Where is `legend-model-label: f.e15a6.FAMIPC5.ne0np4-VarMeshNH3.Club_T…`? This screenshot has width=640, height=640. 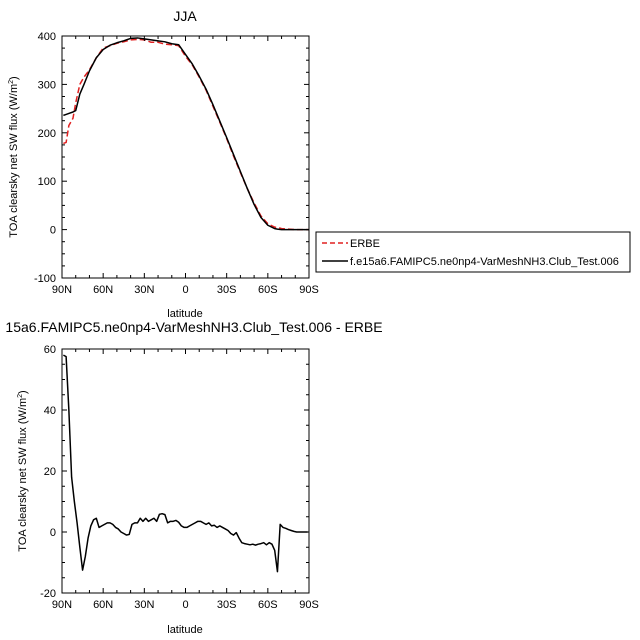
legend-model-label: f.e15a6.FAMIPC5.ne0np4-VarMeshNH3.Club_T… is located at coordinates (484, 262).